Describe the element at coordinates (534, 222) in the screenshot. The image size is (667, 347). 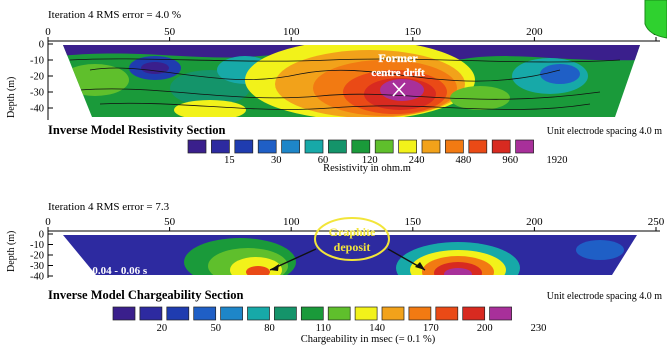
I see `x-tick-label: 200` at that location.